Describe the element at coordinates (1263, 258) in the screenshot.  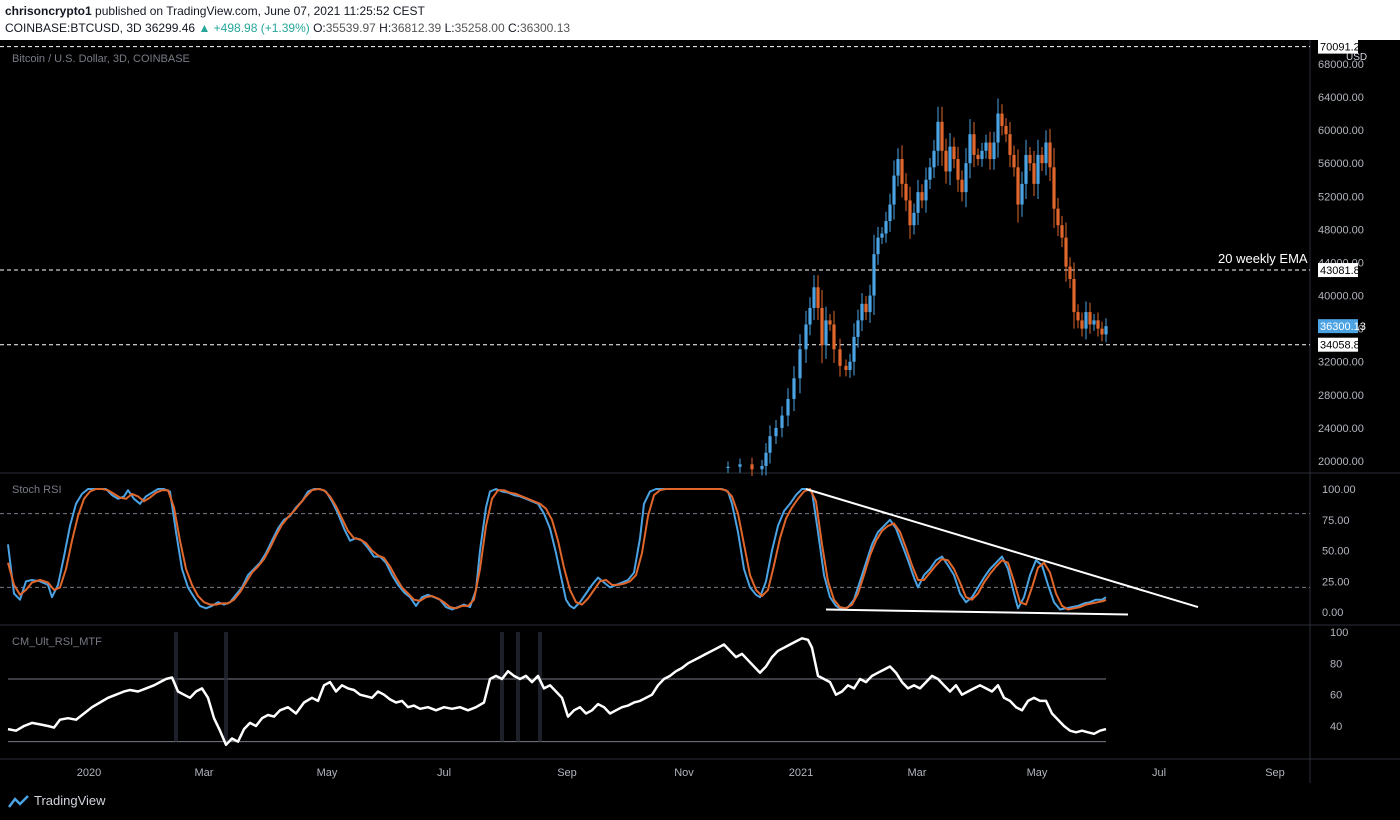
I see `ema-annotation: 20 weekly EMA` at that location.